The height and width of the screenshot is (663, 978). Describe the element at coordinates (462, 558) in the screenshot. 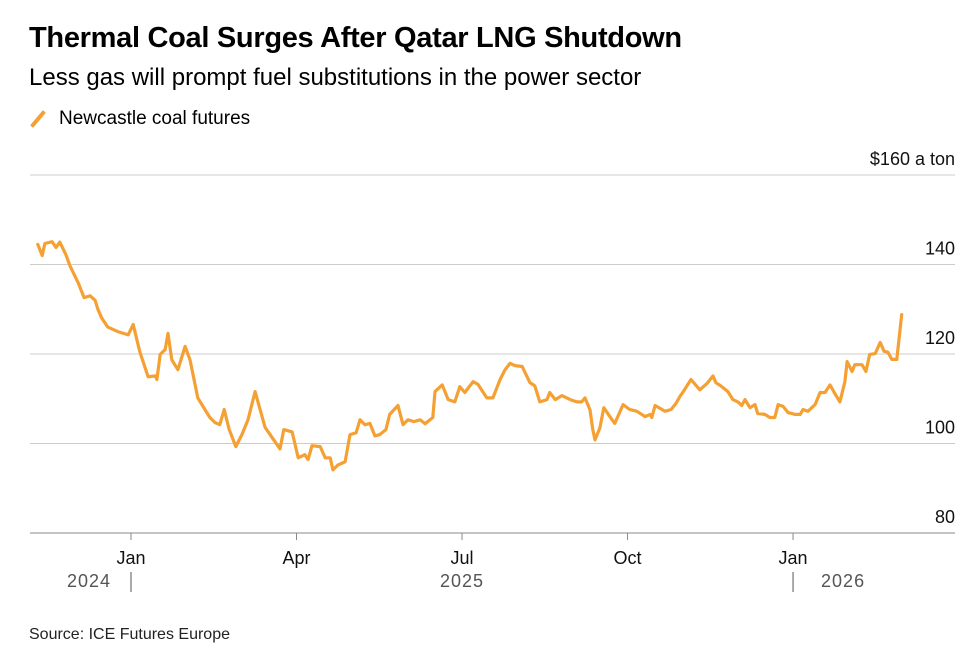

I see `x-tick-label: Jul` at that location.